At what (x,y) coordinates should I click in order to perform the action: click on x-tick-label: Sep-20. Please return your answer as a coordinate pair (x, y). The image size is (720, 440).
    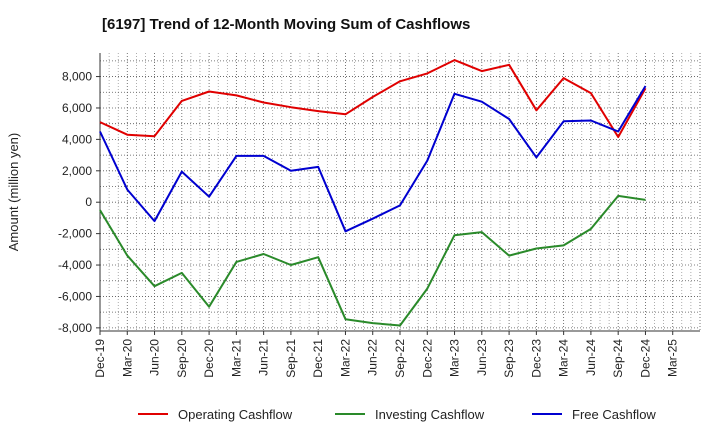
    Looking at the image, I should click on (182, 358).